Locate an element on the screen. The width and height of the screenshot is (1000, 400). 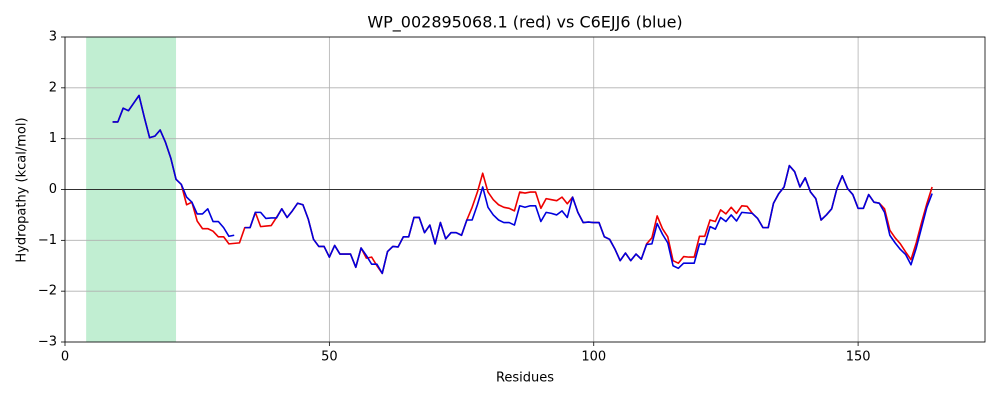
y-axis-label: Hydropathy (kcal/mol) is located at coordinates (22, 189).